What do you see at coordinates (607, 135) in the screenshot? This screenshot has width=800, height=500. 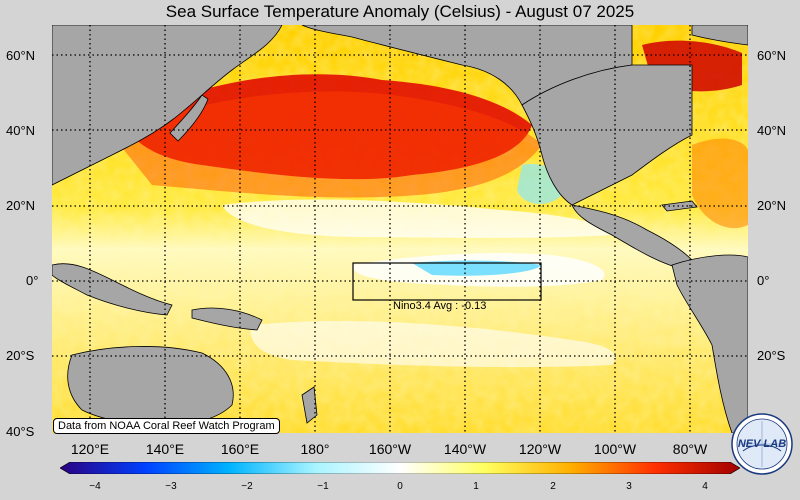 I see `north-america-land` at bounding box center [607, 135].